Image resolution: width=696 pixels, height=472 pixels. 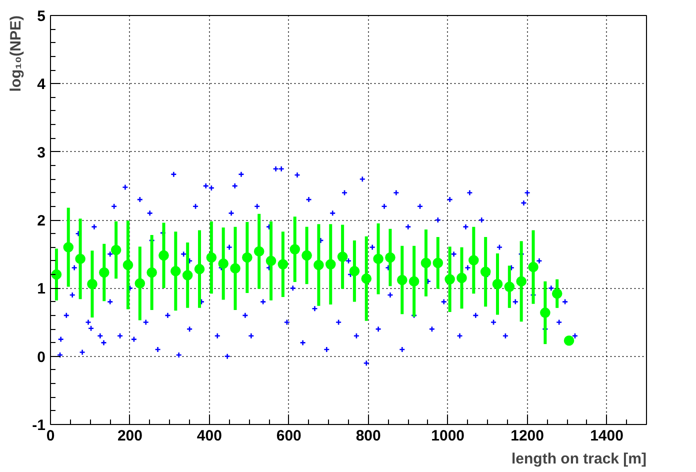 I want to click on y-tick-label: 0, so click(x=41, y=357).